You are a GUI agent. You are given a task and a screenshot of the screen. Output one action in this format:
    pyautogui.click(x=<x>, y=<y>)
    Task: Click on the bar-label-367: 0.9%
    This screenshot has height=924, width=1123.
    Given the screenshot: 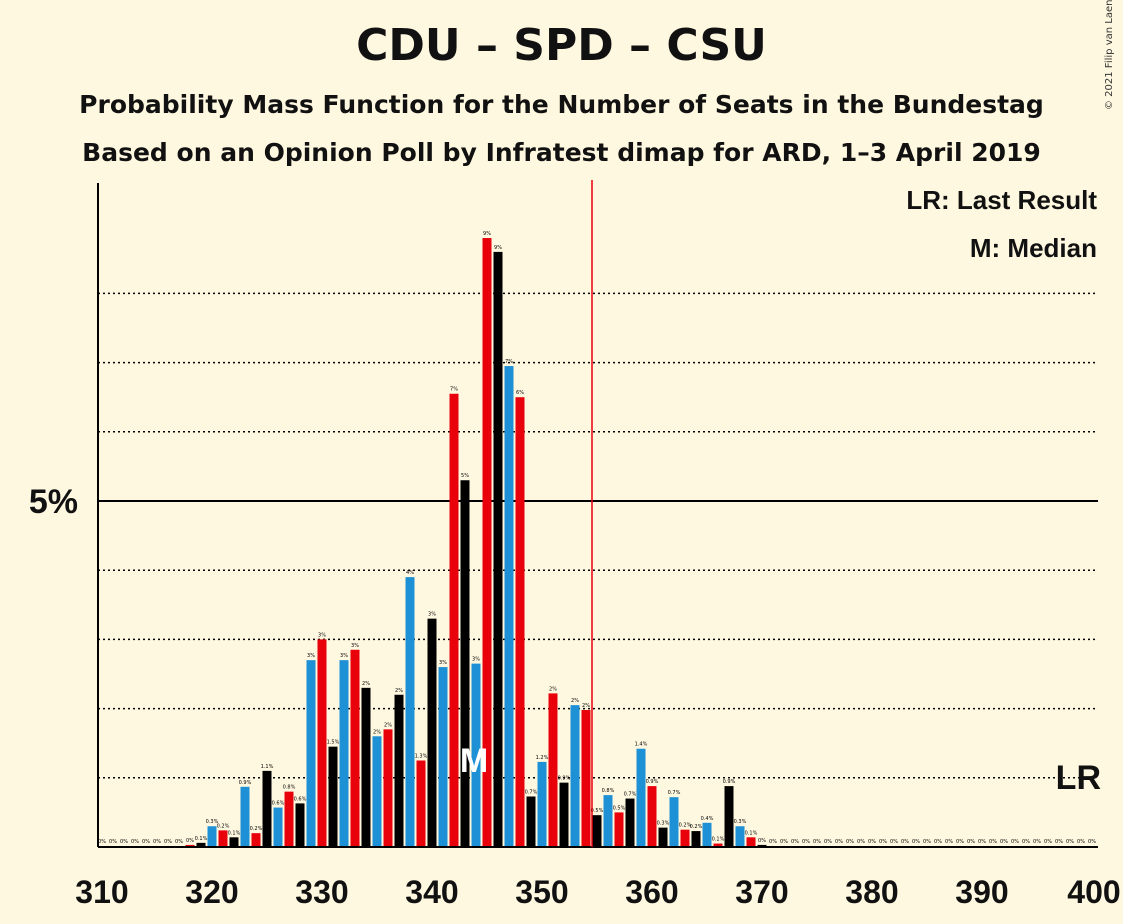 What is the action you would take?
    pyautogui.click(x=729, y=782)
    